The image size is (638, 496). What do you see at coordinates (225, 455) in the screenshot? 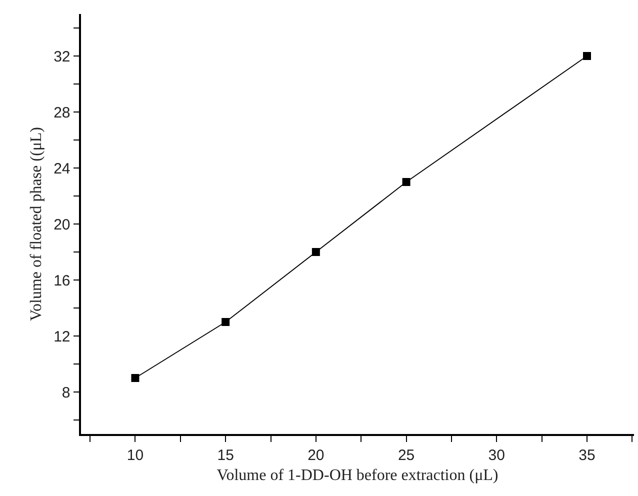
I see `x-tick-label: 15` at bounding box center [225, 455].